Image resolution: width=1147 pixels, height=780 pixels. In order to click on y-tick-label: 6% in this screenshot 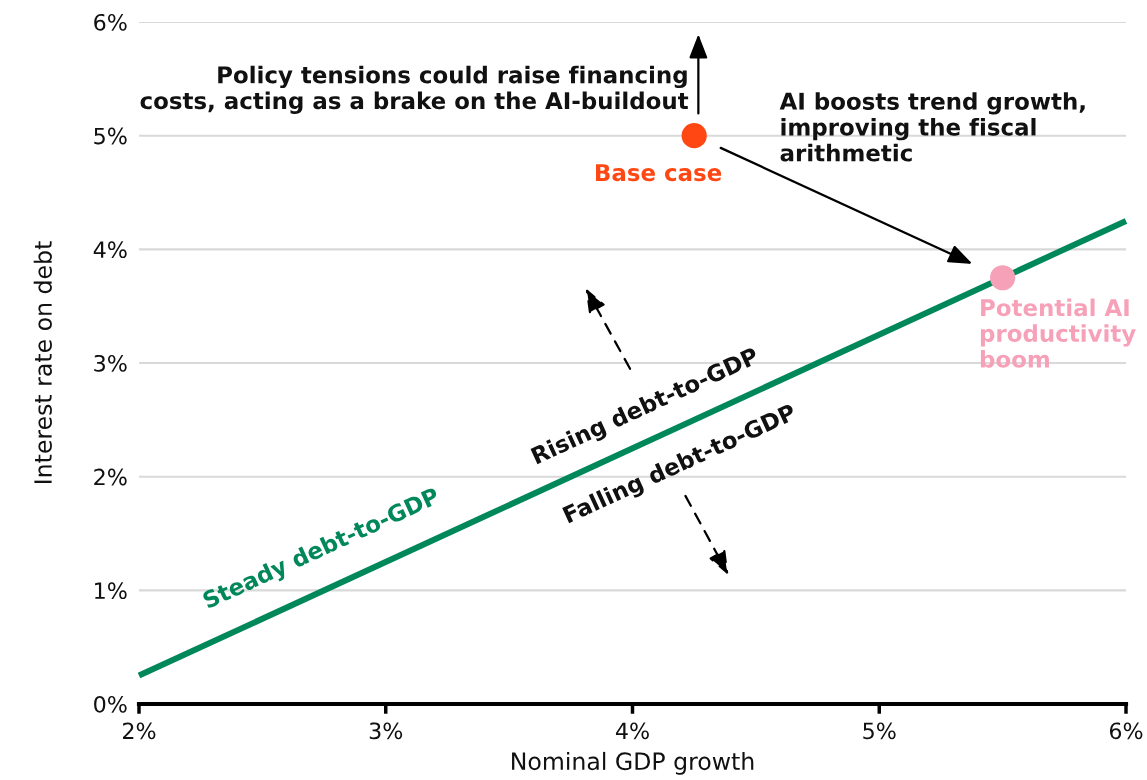, I will do `click(110, 22)`.